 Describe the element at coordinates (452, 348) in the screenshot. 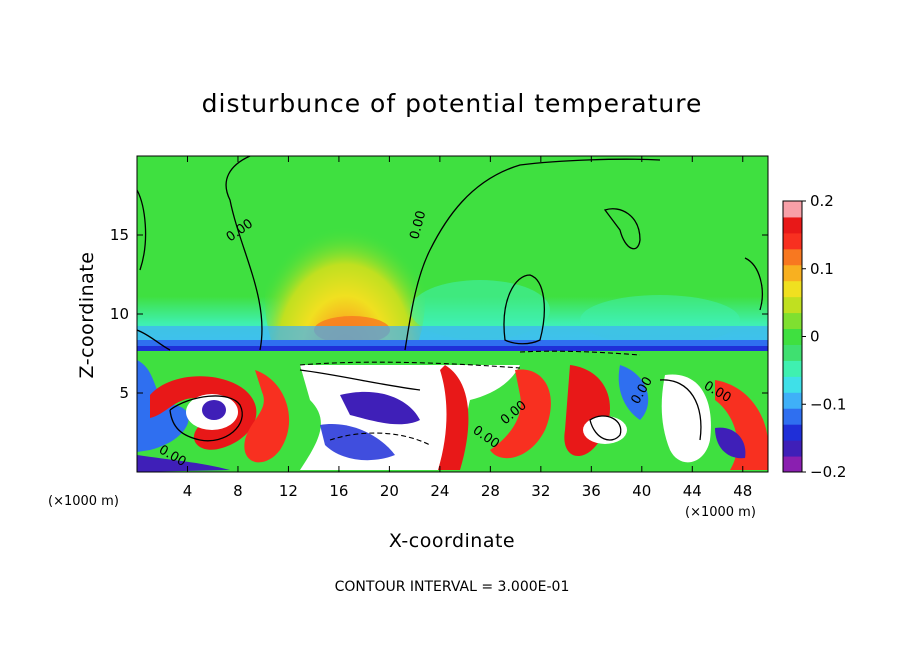

I see `inversion-band-dark` at that location.